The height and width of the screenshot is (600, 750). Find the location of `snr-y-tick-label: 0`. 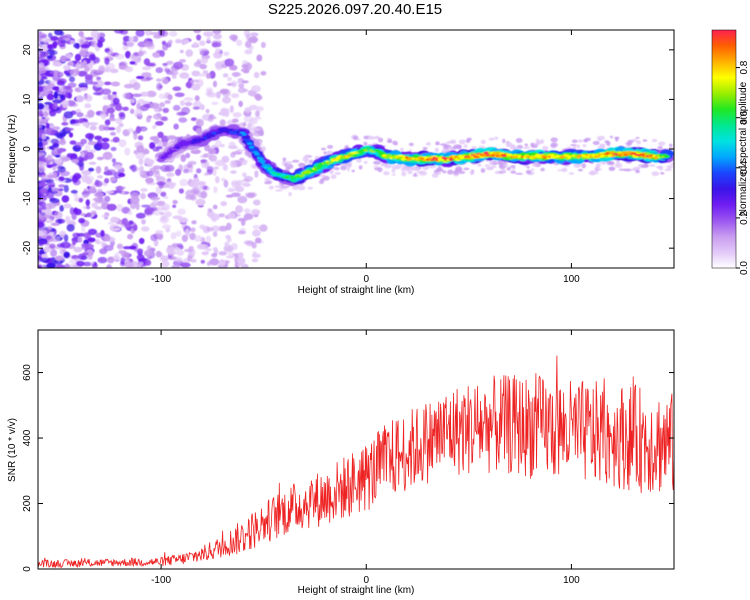

snr-y-tick-label: 0 is located at coordinates (27, 569).